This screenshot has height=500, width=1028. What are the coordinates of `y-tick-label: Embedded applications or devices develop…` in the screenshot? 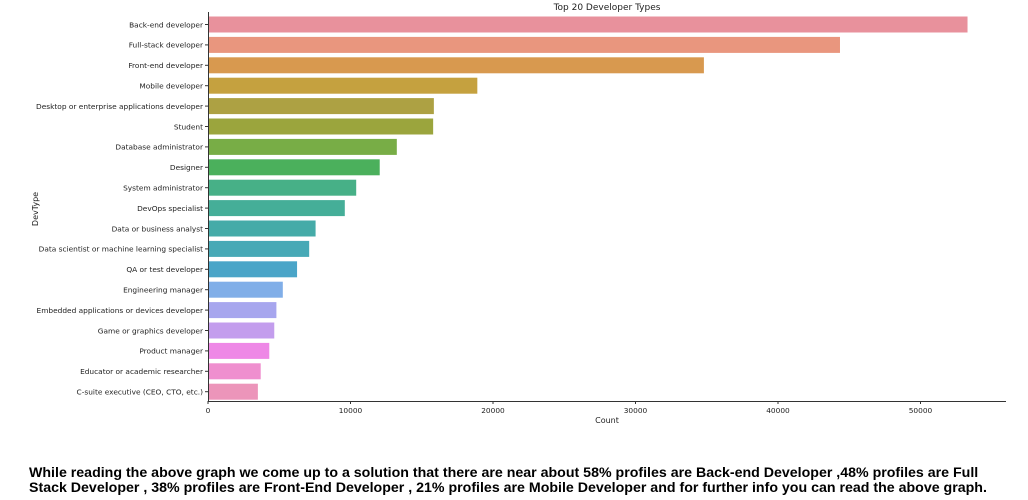 It's located at (120, 310).